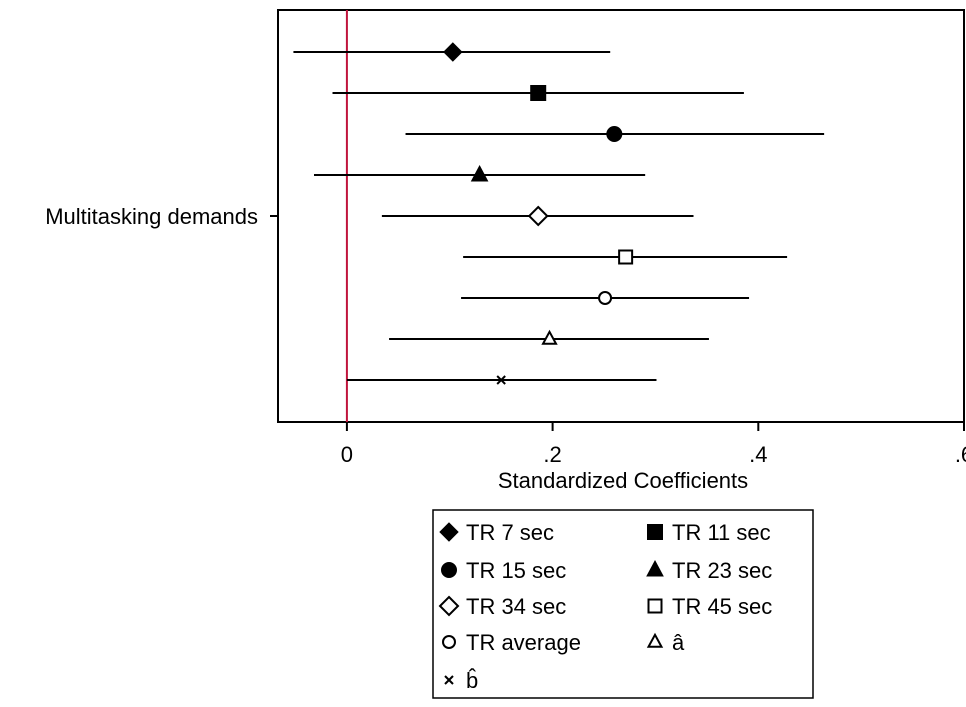  What do you see at coordinates (523, 642) in the screenshot?
I see `legend-label: TR average` at bounding box center [523, 642].